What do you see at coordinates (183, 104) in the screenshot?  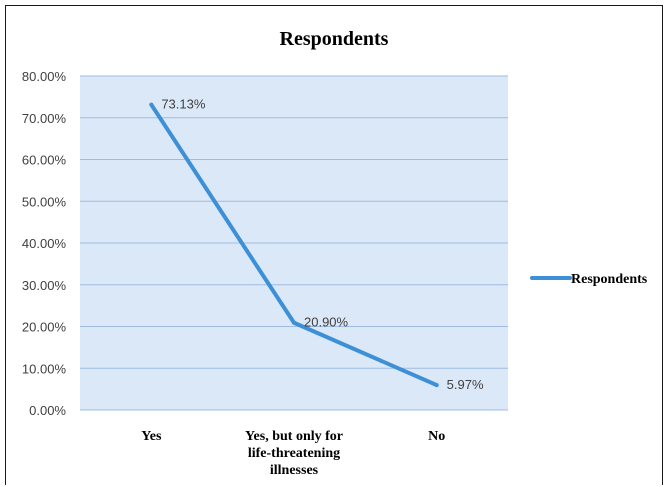 I see `data-label: 73.13%` at bounding box center [183, 104].